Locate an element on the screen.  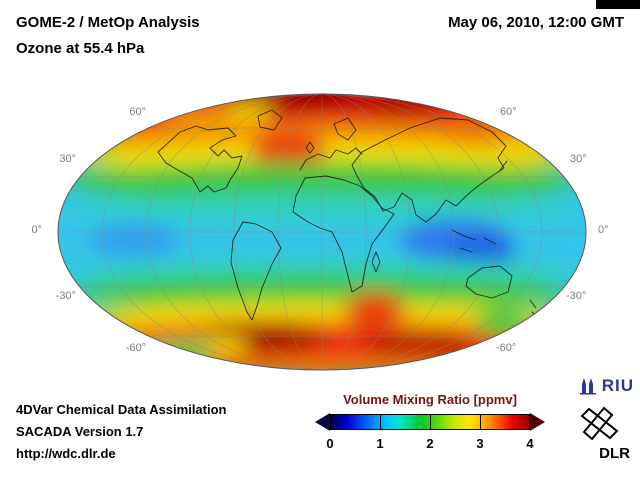
top-right-artifact is located at coordinates (618, 4).